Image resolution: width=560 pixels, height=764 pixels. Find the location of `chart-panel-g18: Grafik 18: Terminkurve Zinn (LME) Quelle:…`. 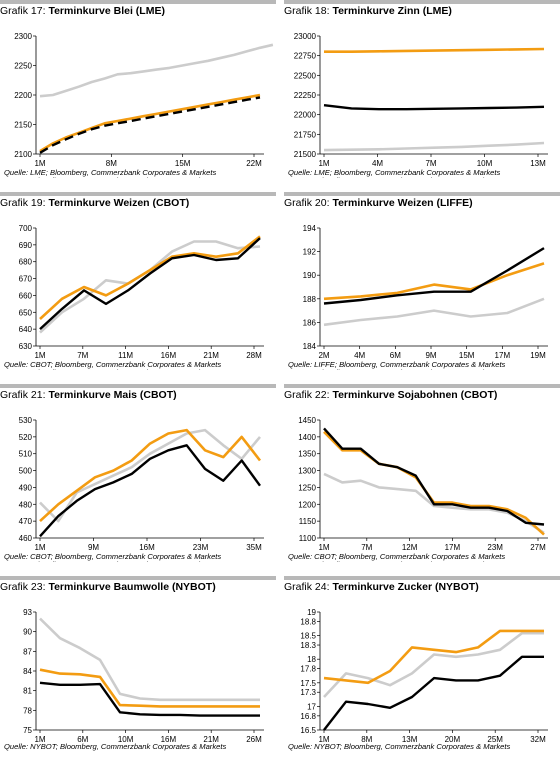

chart-panel-g18: Grafik 18: Terminkurve Zinn (LME) Quelle:… is located at coordinates (422, 95).